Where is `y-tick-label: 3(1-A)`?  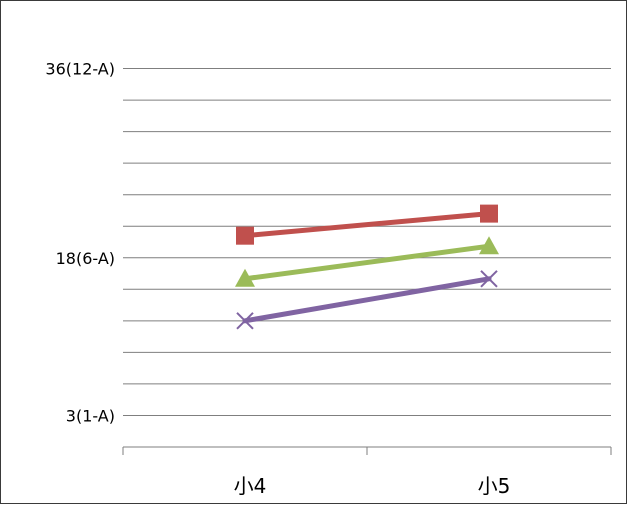 y-tick-label: 3(1-A) is located at coordinates (90, 415).